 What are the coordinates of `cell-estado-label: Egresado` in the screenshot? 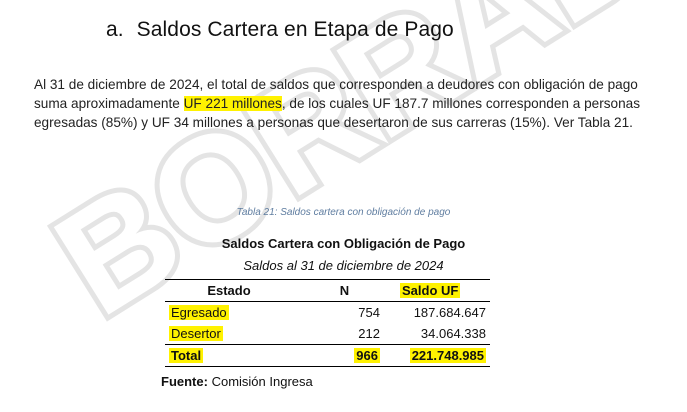 It's located at (199, 312).